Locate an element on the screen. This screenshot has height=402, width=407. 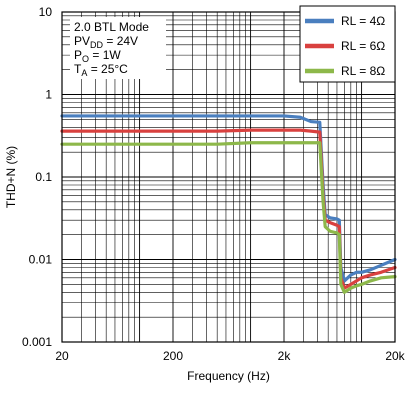
condition-output-power: PO = 1W is located at coordinates (97, 56).